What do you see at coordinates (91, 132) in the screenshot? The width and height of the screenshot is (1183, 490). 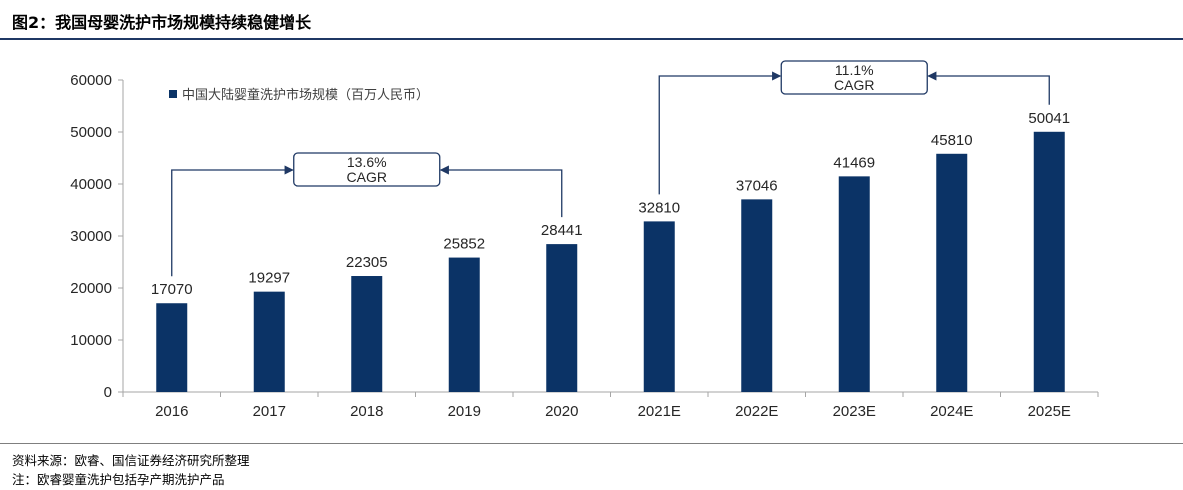 I see `y-tick-label: 50000` at bounding box center [91, 132].